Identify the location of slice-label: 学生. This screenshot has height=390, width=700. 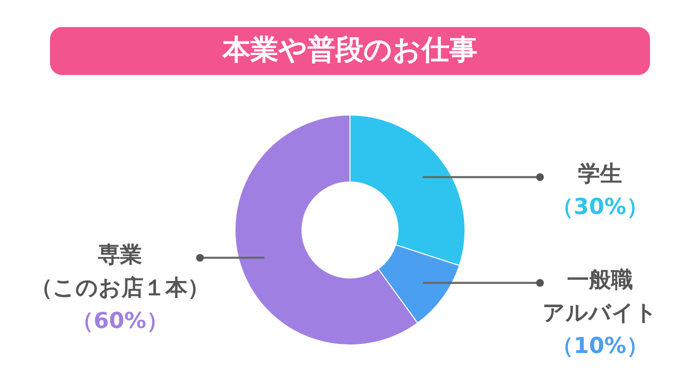
(600, 175).